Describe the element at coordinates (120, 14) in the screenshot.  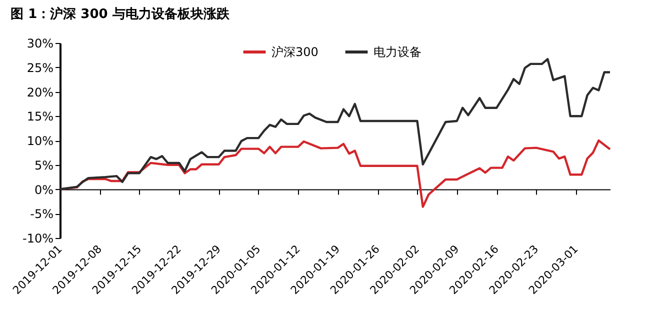
I see `chart-title: 图 1：沪深 300 与电力设备板块涨跌` at that location.